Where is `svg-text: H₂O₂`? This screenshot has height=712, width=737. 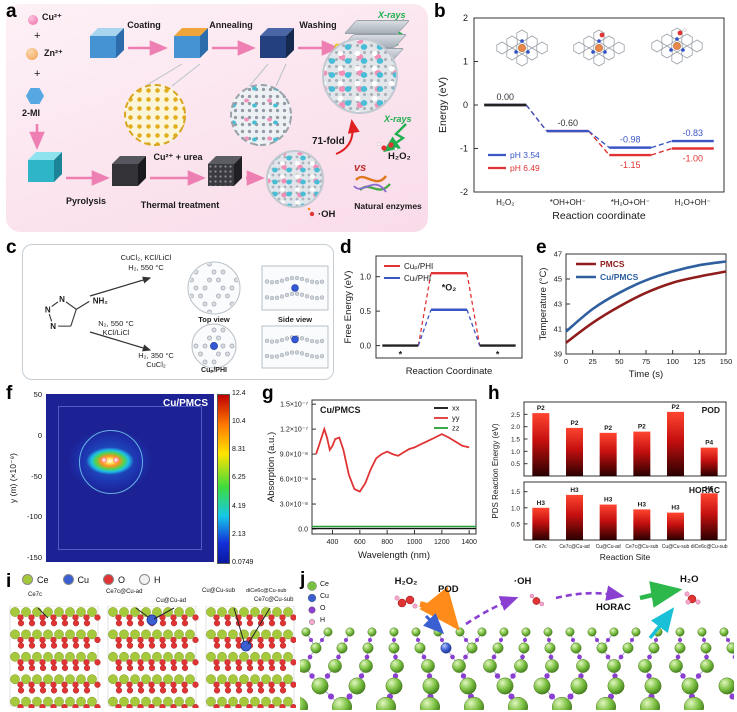 svg-text: H₂O₂ is located at coordinates (505, 202).